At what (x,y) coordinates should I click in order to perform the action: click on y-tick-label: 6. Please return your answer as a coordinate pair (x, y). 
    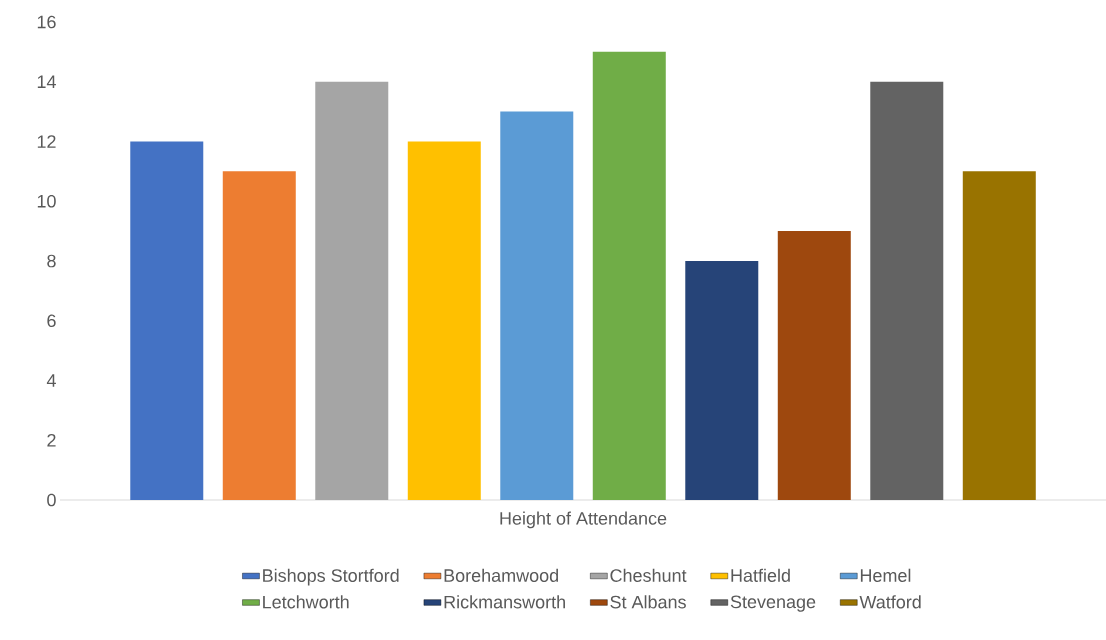
    Looking at the image, I should click on (51, 321).